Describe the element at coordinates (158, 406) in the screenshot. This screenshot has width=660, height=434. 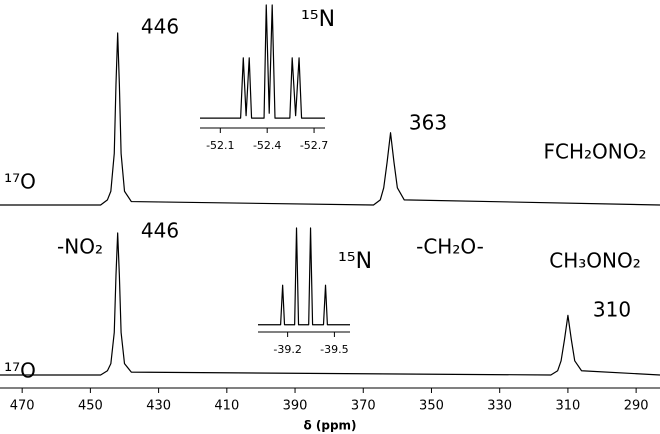
I see `x-tick-label: 430` at that location.